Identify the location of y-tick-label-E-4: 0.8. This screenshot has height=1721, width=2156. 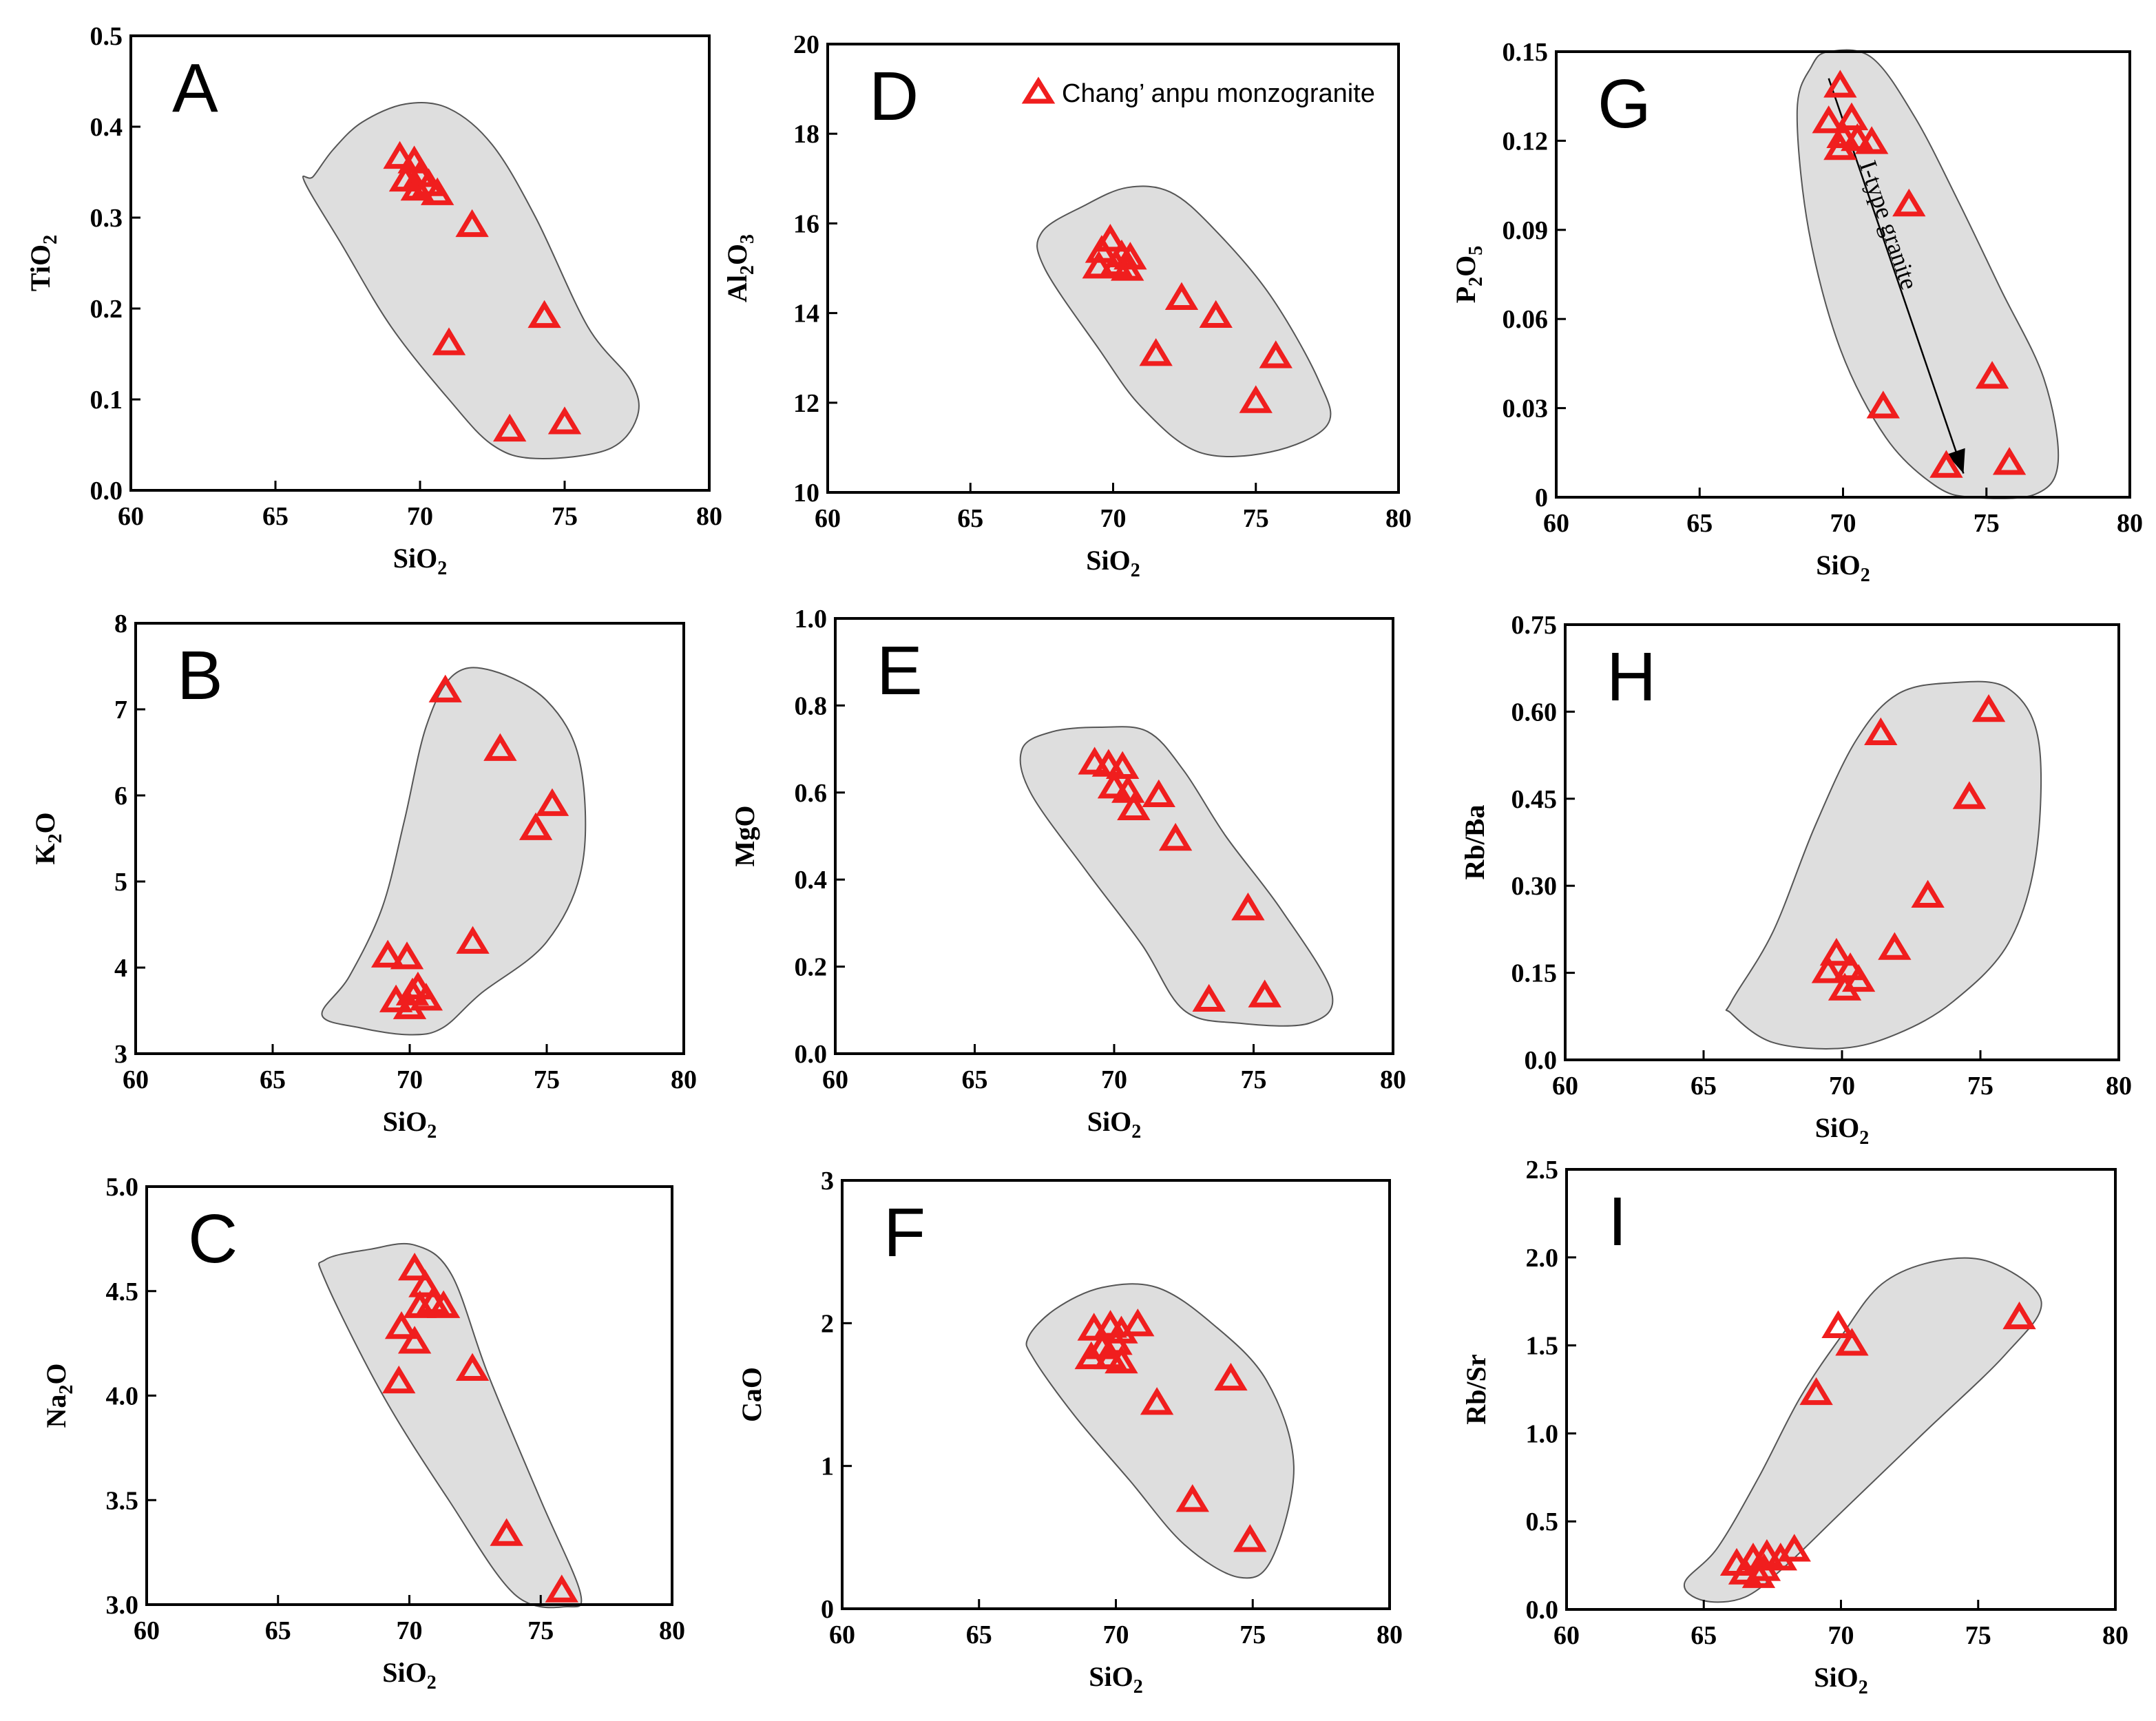
(812, 705).